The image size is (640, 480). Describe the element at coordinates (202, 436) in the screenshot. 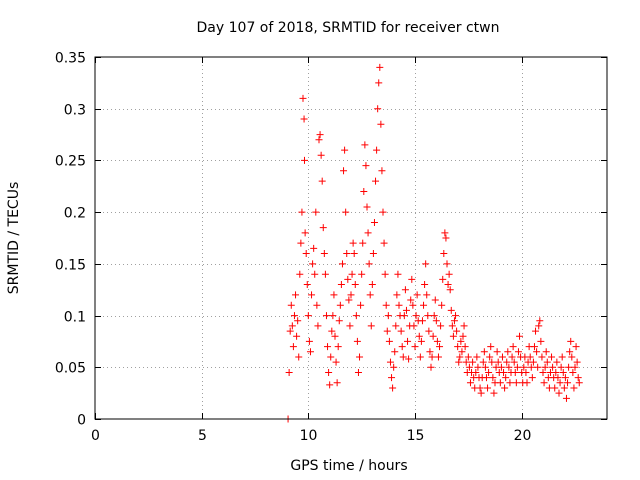

I see `x-tick-label: 5` at that location.